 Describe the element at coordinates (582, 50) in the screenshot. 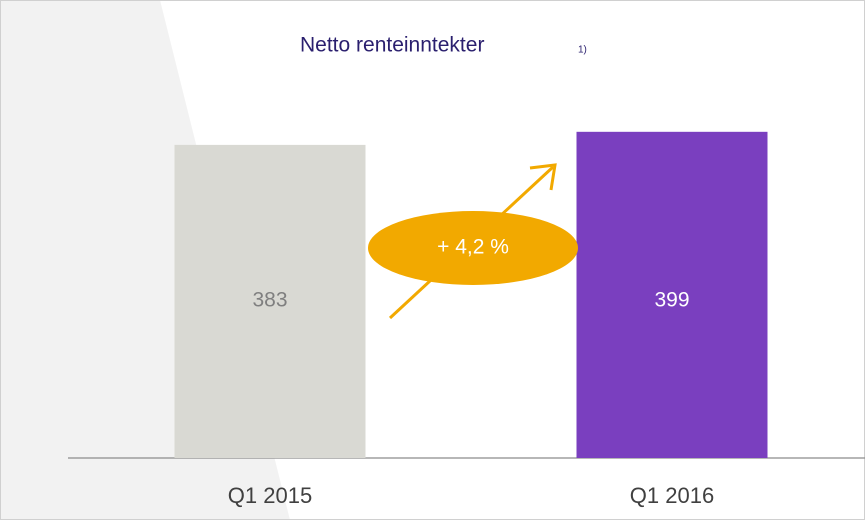

I see `title-footnote: 1)` at that location.